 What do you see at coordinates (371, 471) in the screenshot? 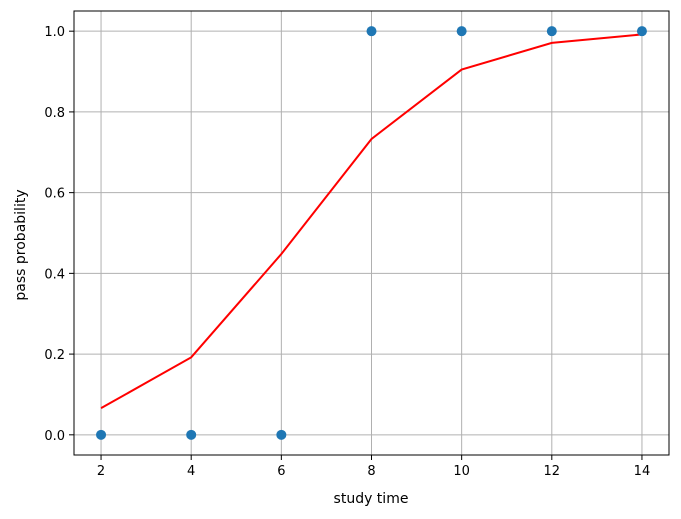
I see `x-tick-label: 8` at bounding box center [371, 471].